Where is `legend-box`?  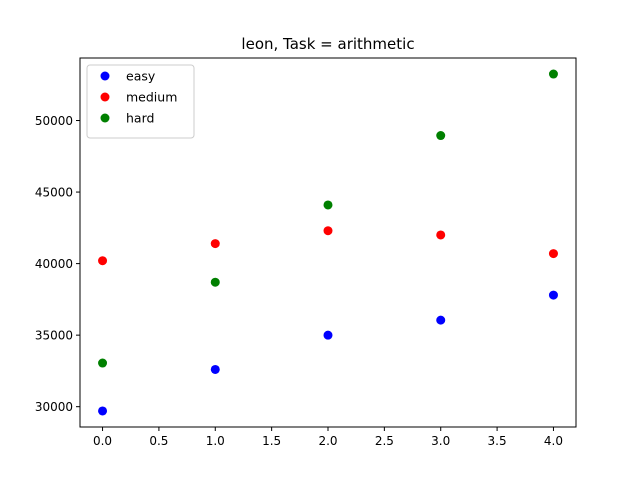
legend-box is located at coordinates (140, 101).